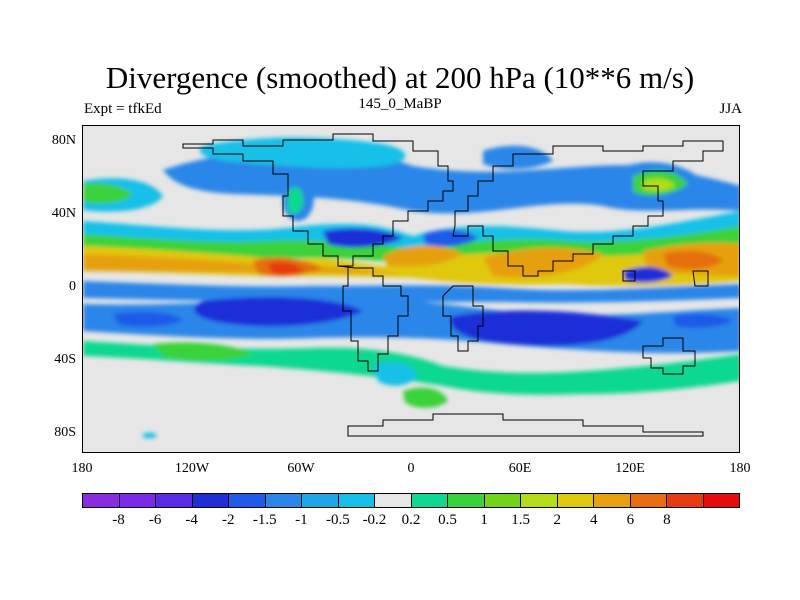  Describe the element at coordinates (411, 468) in the screenshot. I see `lon-tick-0: 0` at that location.